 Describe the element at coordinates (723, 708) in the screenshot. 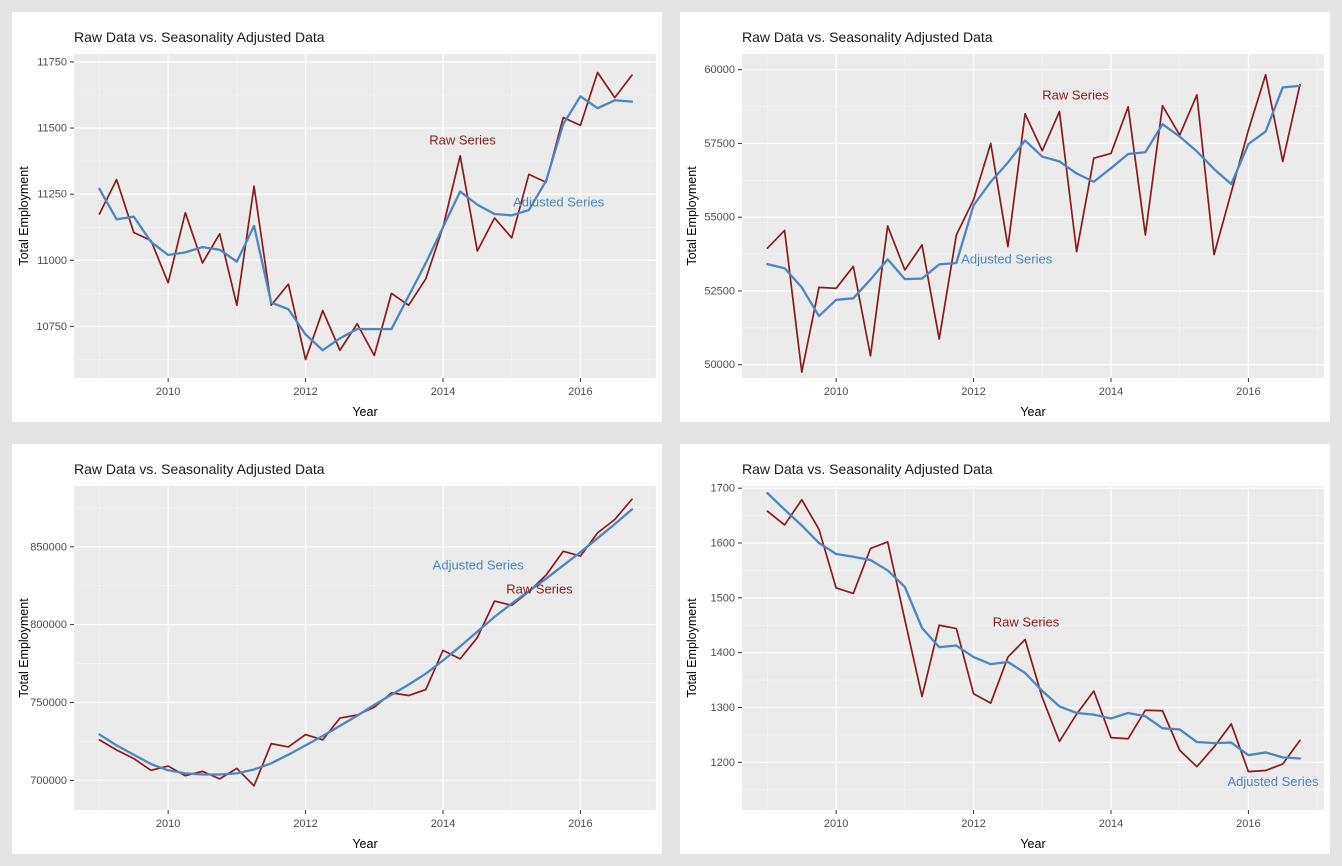

I see `y-tick-label: 1300` at that location.